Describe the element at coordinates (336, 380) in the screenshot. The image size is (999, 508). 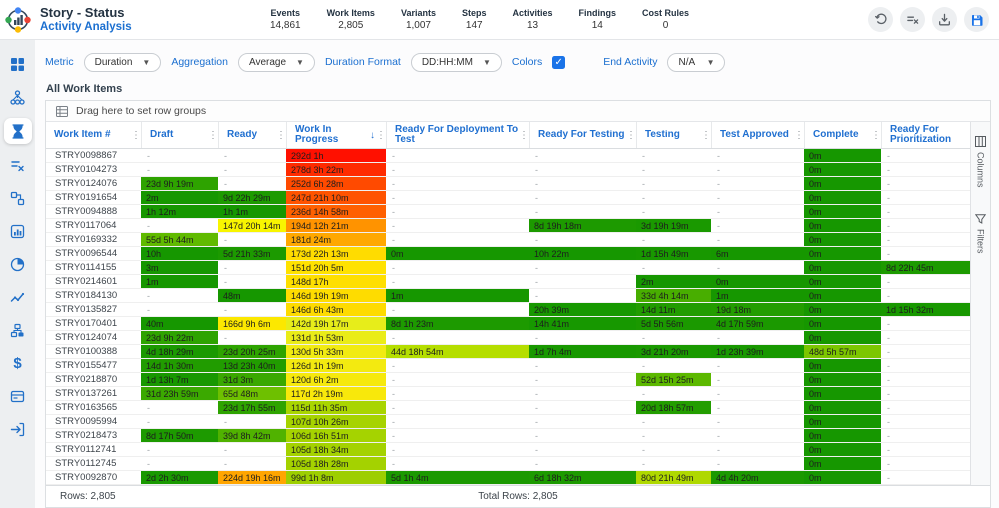
I see `duration-cell: 120d 6h 2m` at that location.